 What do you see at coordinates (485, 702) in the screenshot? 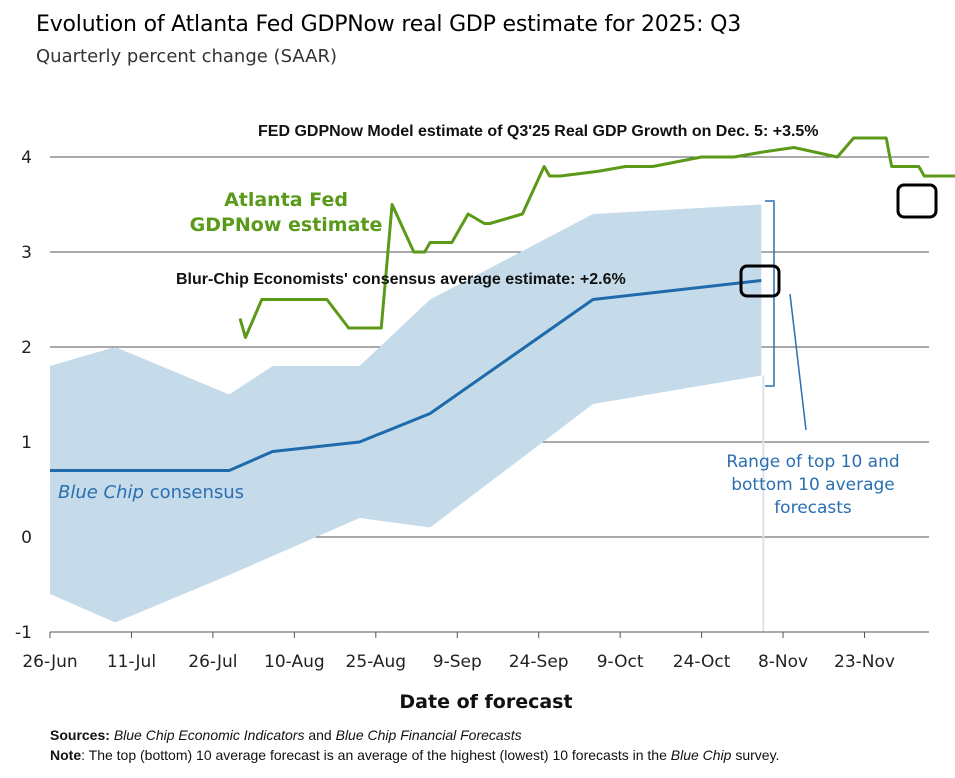
I see `x-axis-label: Date of forecast` at bounding box center [485, 702].